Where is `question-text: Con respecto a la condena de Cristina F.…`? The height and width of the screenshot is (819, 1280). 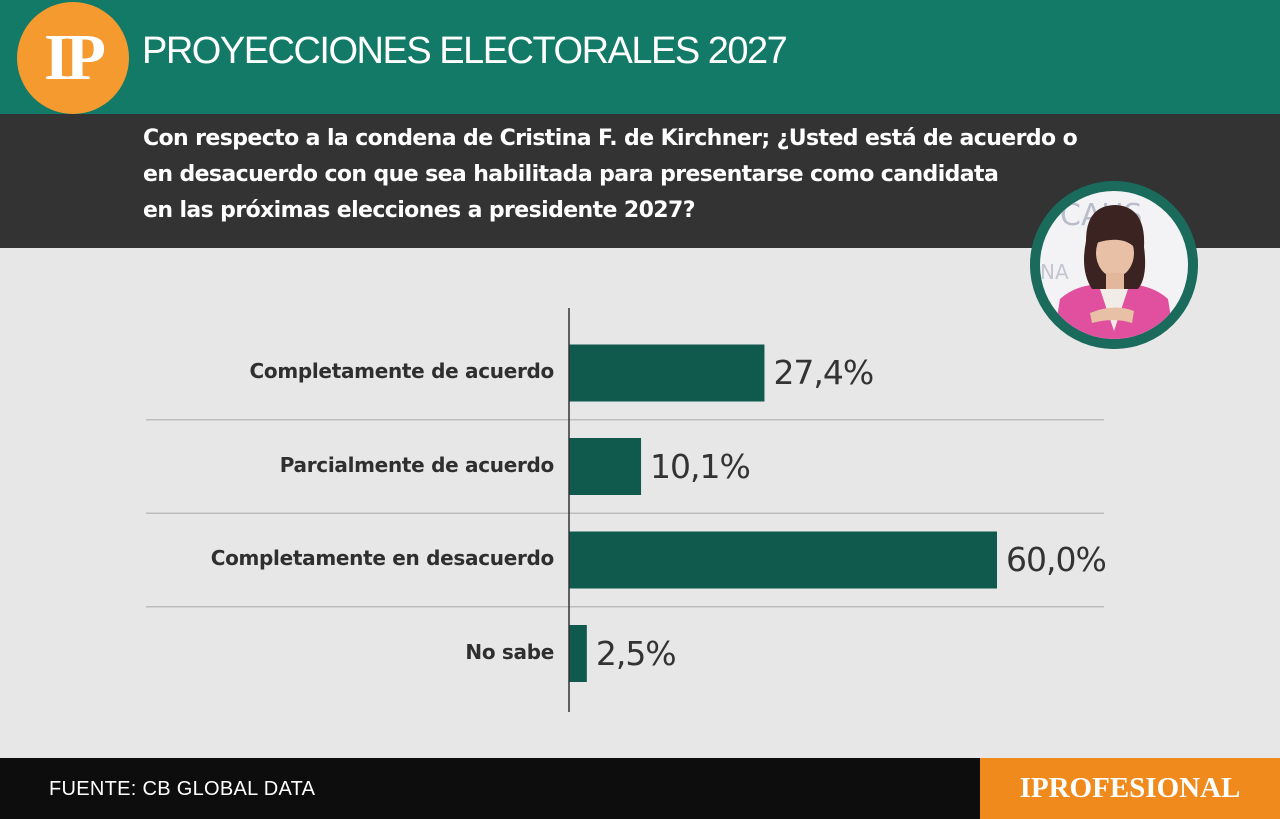 question-text: Con respecto a la condena de Cristina F.… is located at coordinates (638, 175).